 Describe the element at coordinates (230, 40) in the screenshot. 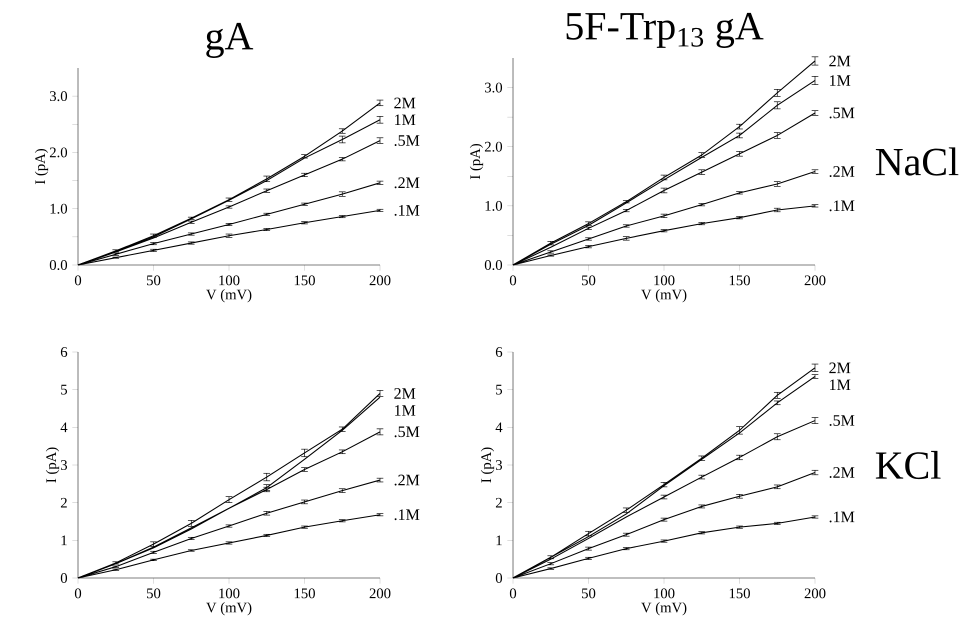

I see `chart-title: gA` at that location.